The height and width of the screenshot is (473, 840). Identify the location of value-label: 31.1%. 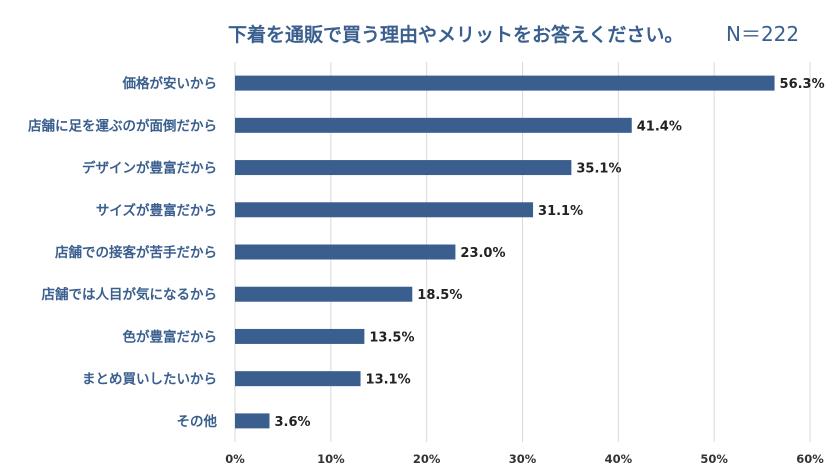
(560, 211).